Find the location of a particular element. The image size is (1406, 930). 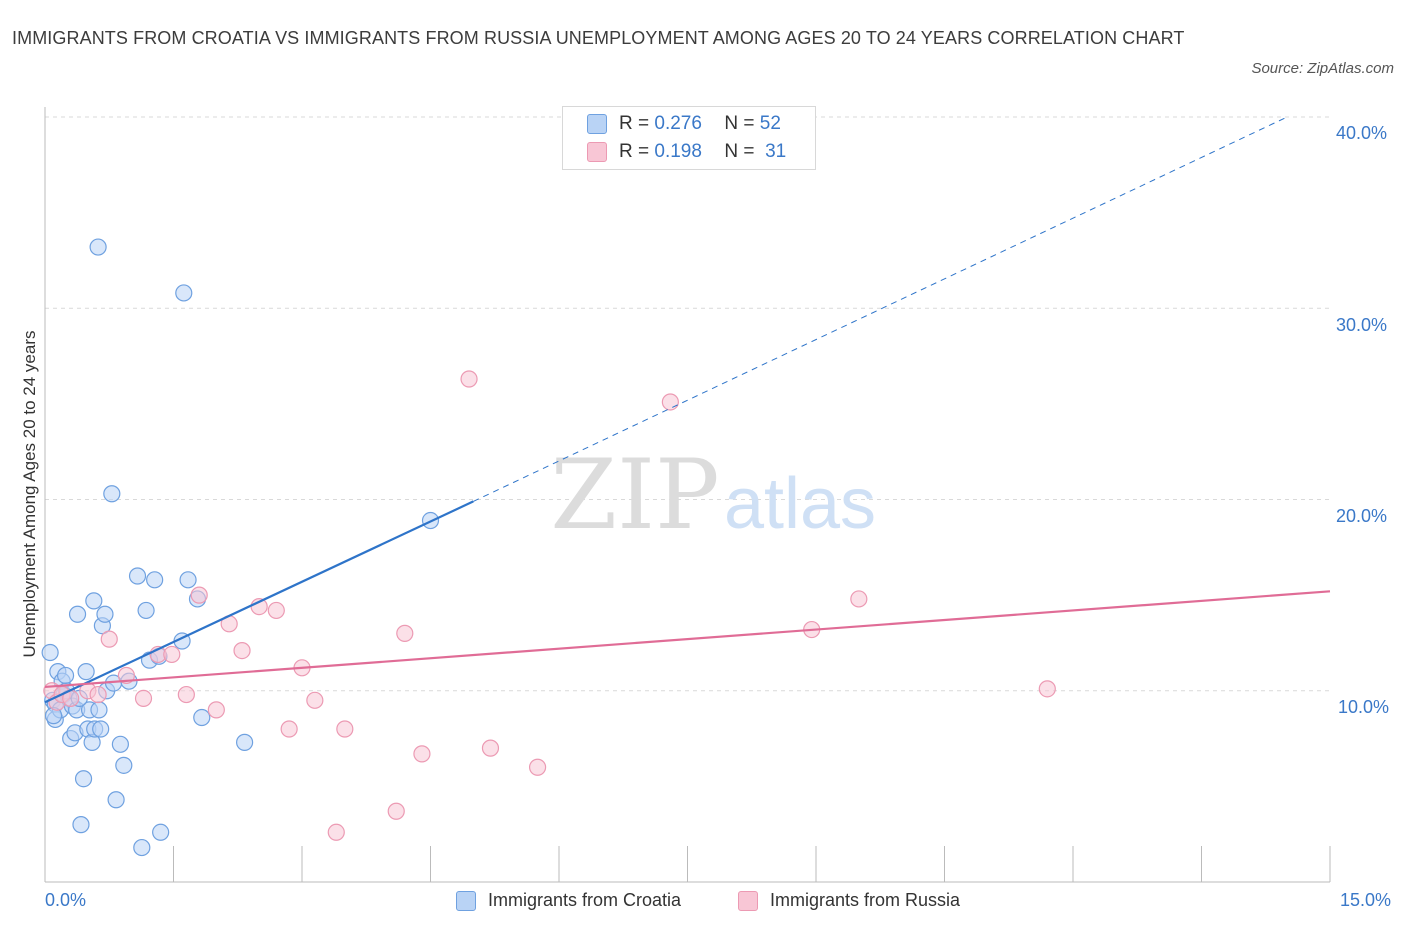

legend-row-russia: R = 0.198 N = 31 is located at coordinates (686, 152).